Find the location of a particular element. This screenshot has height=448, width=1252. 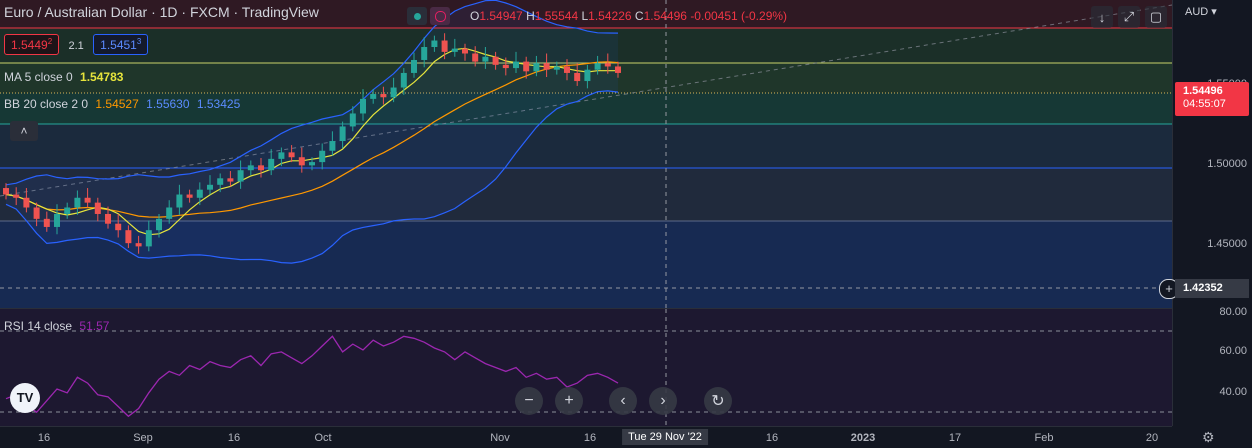

chevron-up-icon: ˄ is located at coordinates (24, 131).